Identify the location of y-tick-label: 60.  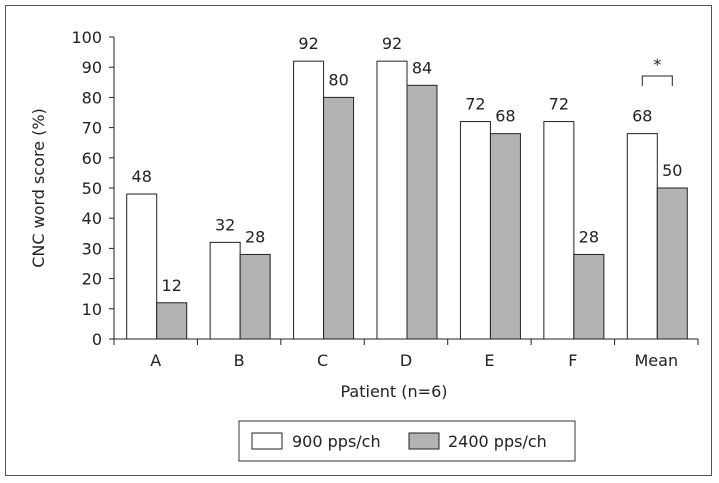
(92, 158).